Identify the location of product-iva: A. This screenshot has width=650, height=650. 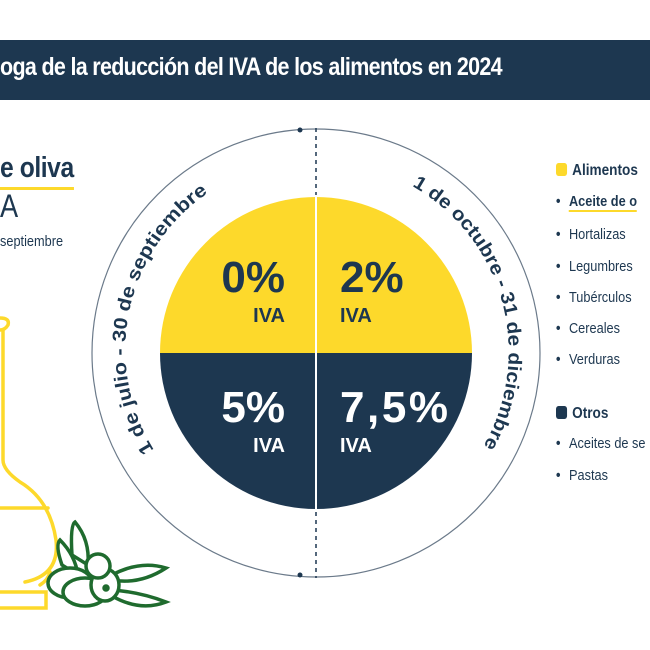
(9, 206).